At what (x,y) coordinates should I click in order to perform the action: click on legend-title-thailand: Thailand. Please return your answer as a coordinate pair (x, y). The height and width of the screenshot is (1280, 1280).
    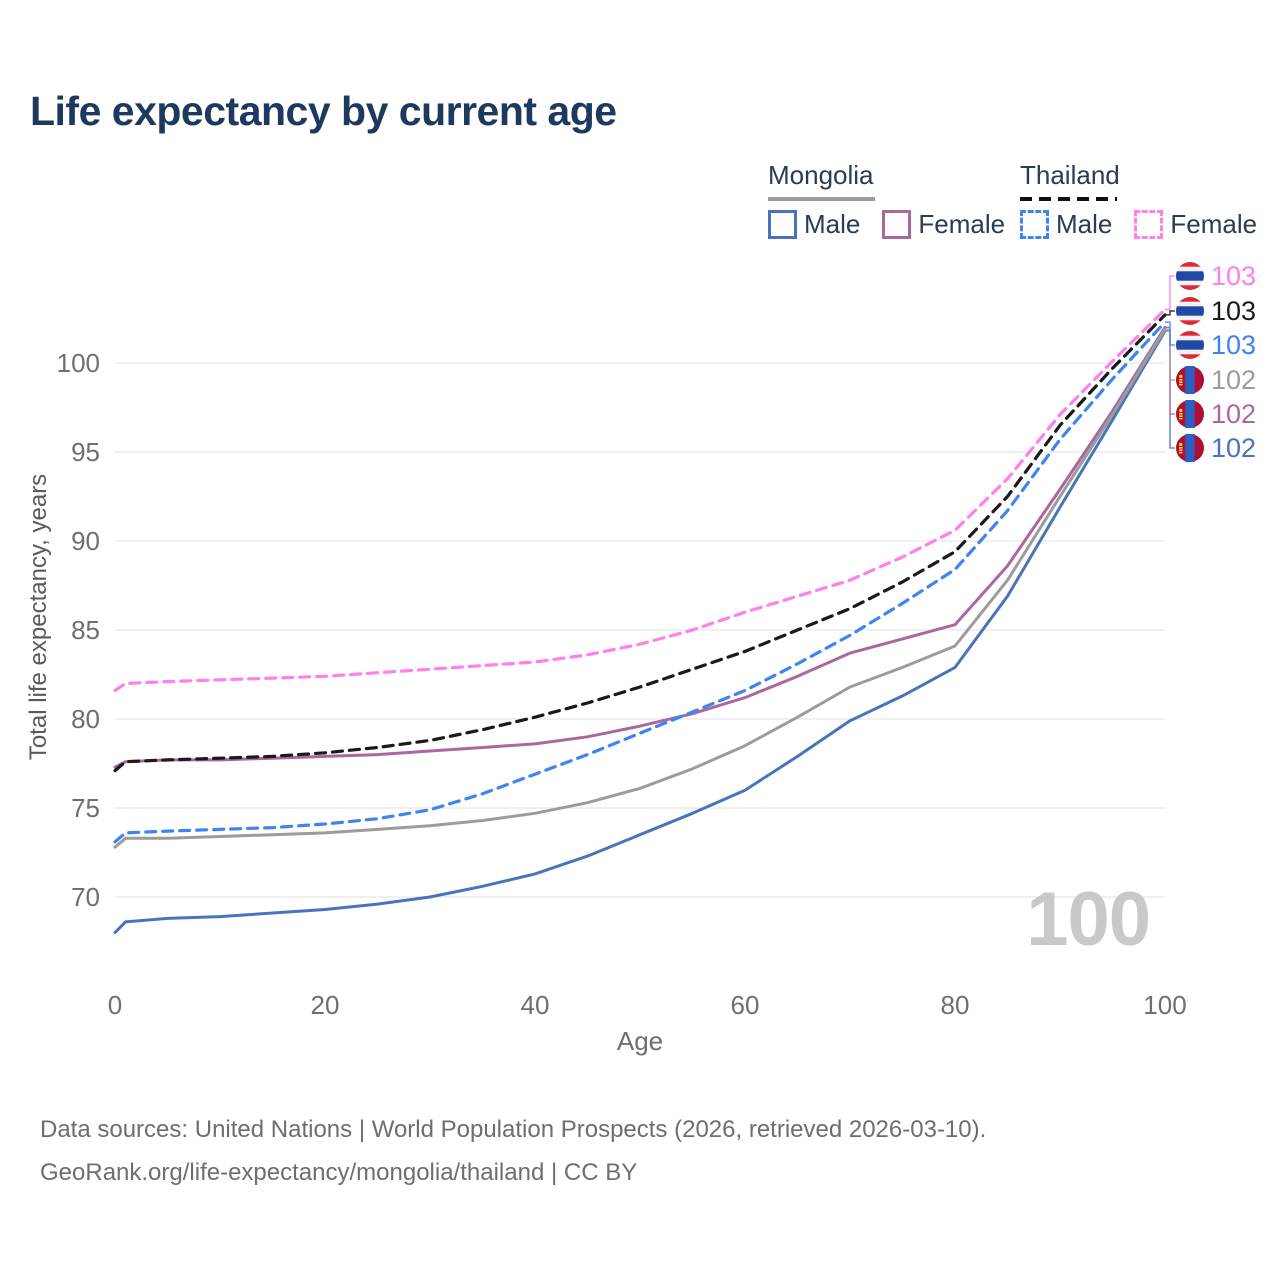
    Looking at the image, I should click on (1070, 175).